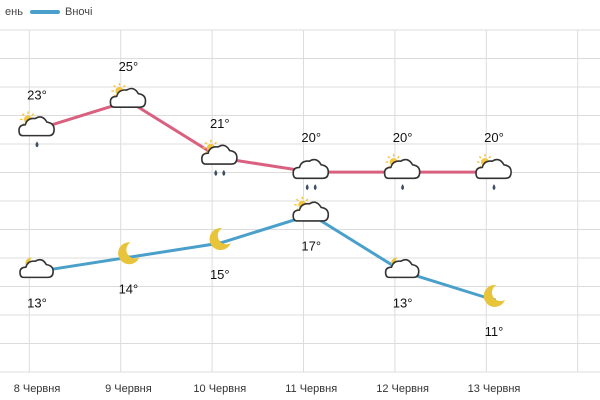 Image resolution: width=600 pixels, height=400 pixels. Describe the element at coordinates (311, 174) in the screenshot. I see `cloud-rain-icon` at that location.